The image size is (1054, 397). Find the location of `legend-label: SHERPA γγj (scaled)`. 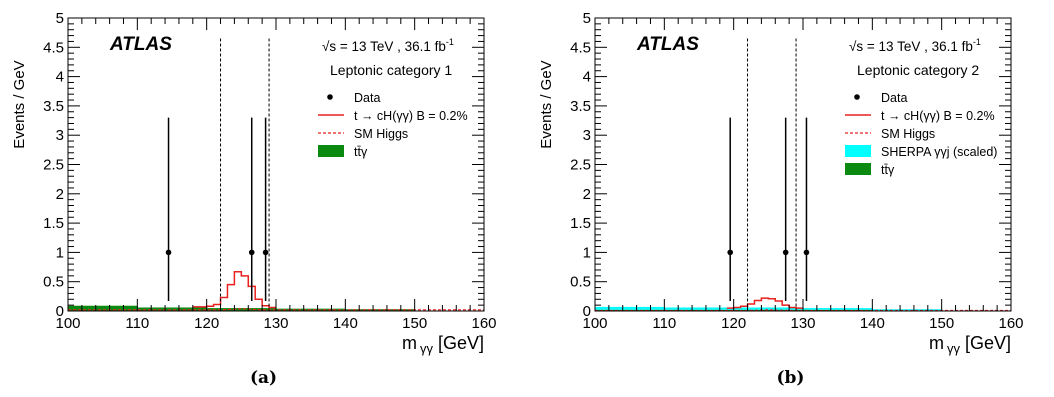

legend-label: SHERPA γγj (scaled) is located at coordinates (939, 152).